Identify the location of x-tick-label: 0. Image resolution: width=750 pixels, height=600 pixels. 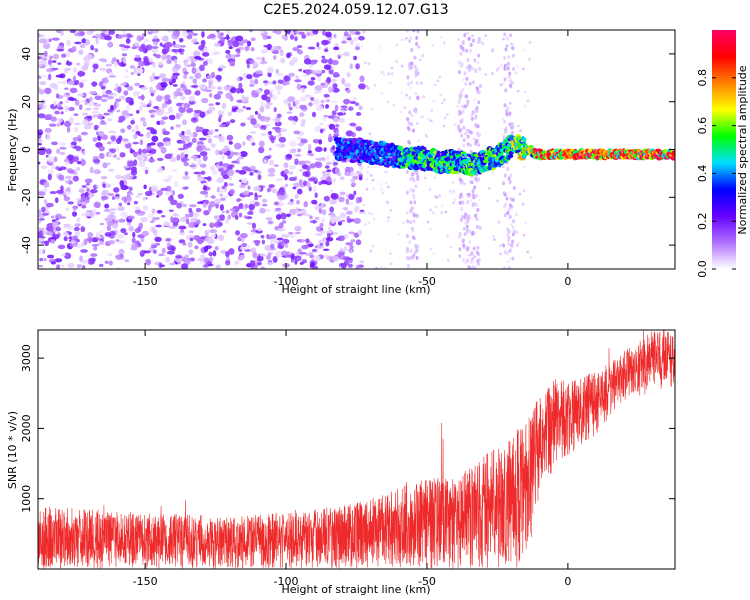
(567, 281).